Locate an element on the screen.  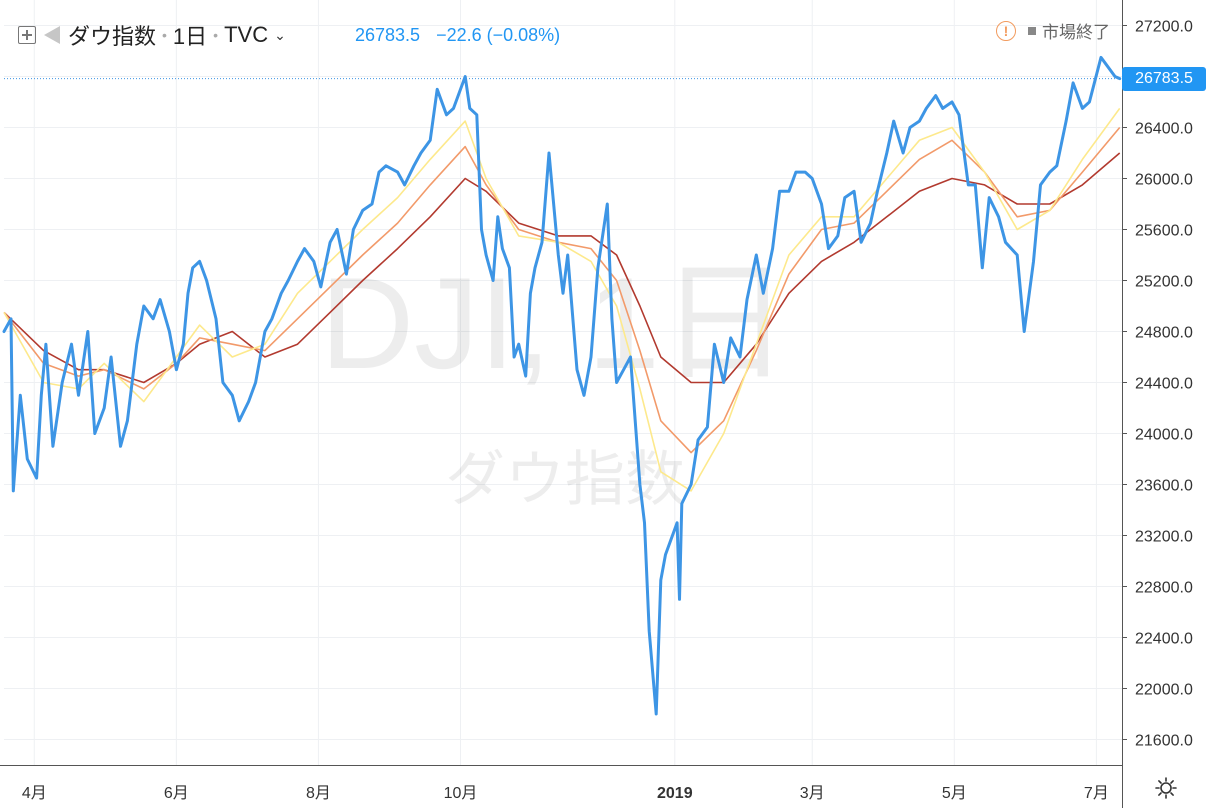
price-tick-label: 26000.0 is located at coordinates (1164, 180).